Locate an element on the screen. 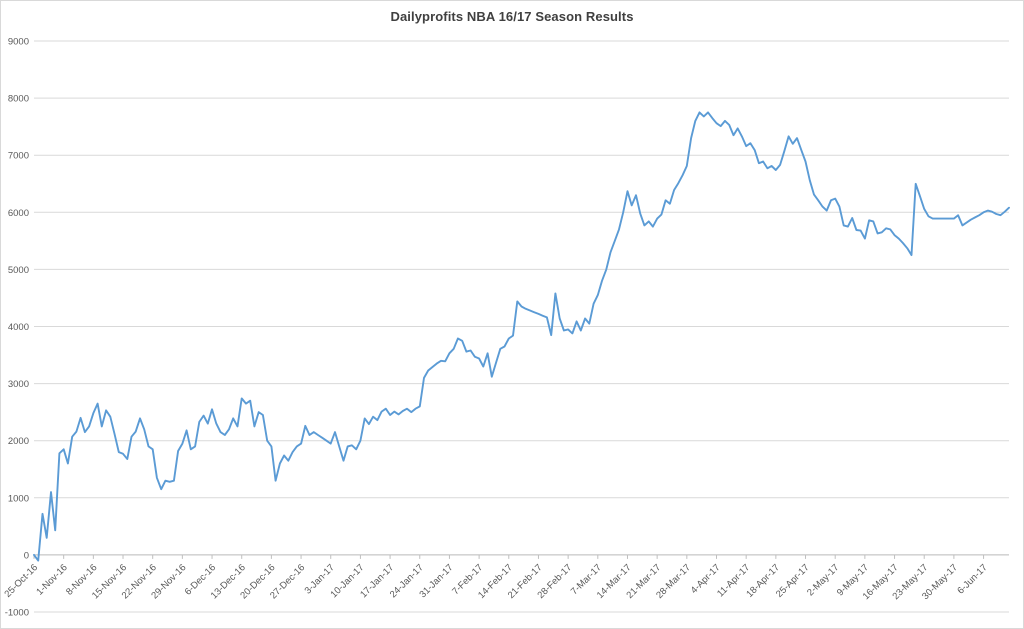 This screenshot has height=629, width=1024. y-axis-label: 9000 is located at coordinates (18, 42).